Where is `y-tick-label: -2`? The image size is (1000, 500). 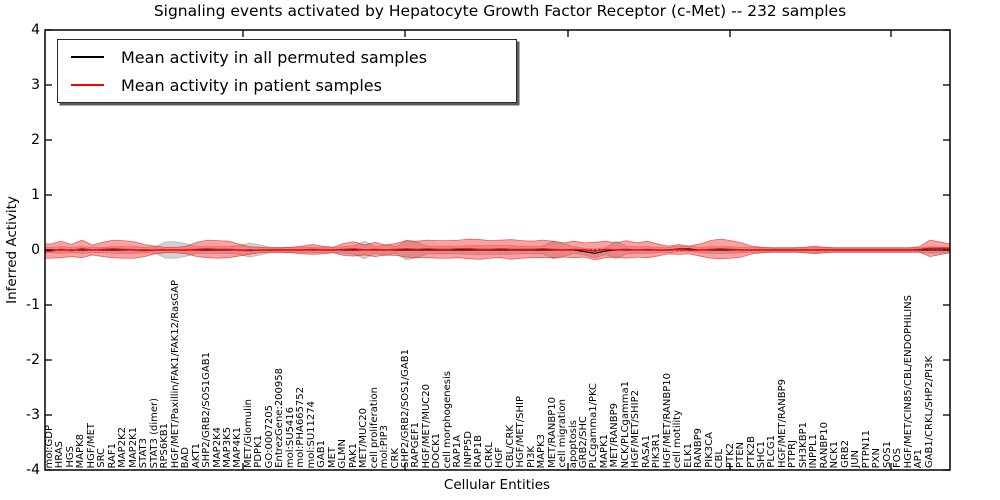
y-tick-label: -2 is located at coordinates (33, 360).